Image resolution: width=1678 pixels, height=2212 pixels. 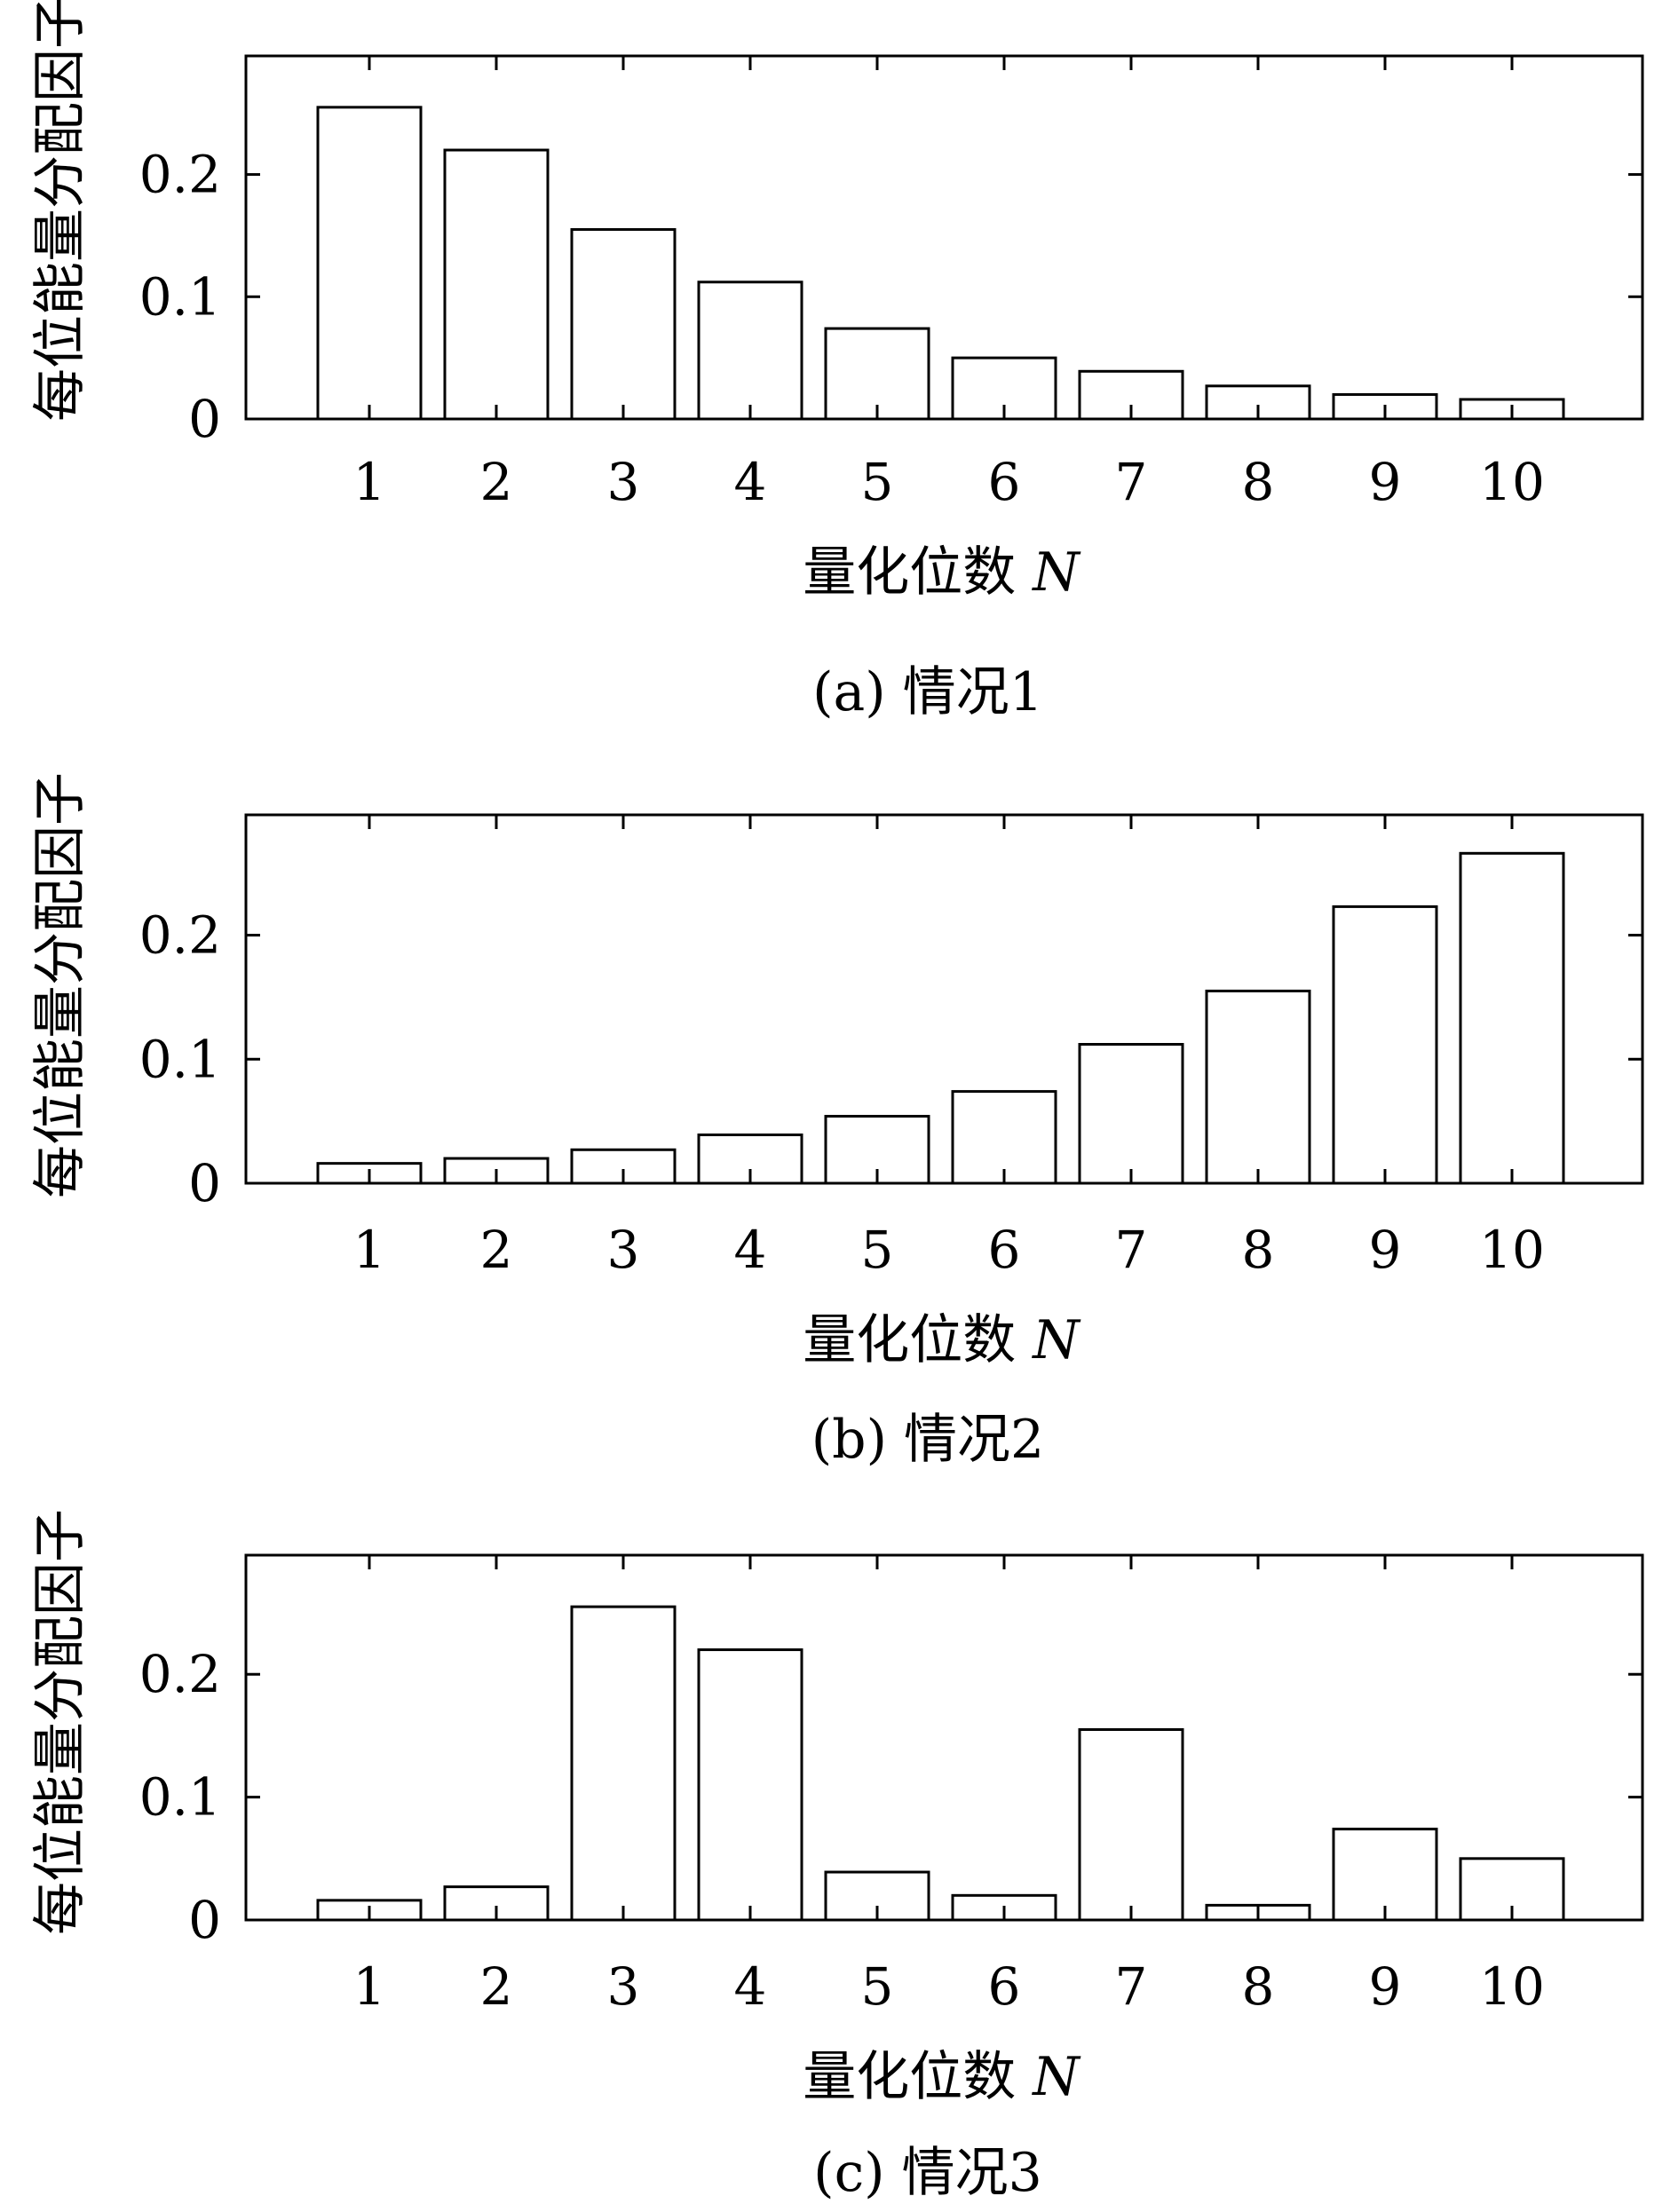 What do you see at coordinates (927, 2173) in the screenshot?
I see `panel-caption: (c) 情况3` at bounding box center [927, 2173].